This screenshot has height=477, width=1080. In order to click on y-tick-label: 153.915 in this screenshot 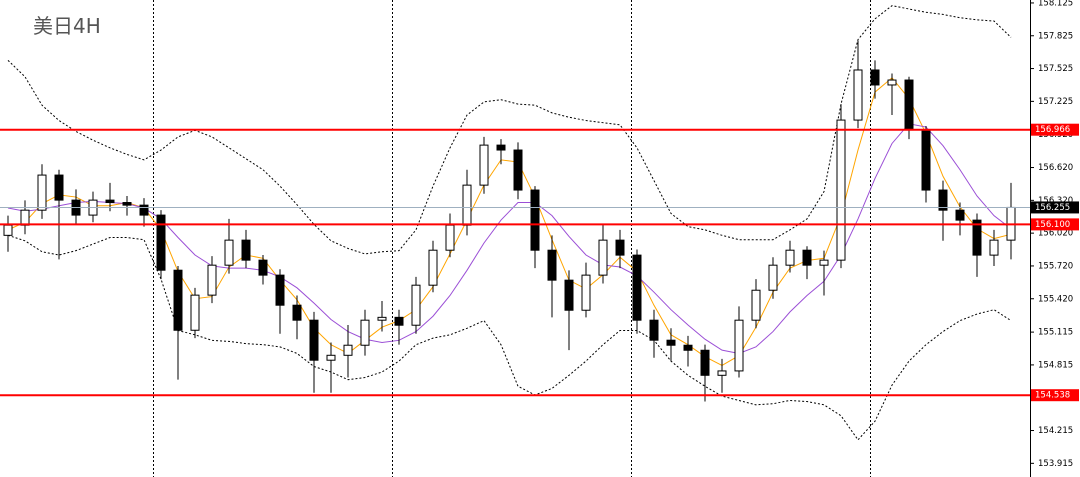, I will do `click(1055, 464)`.